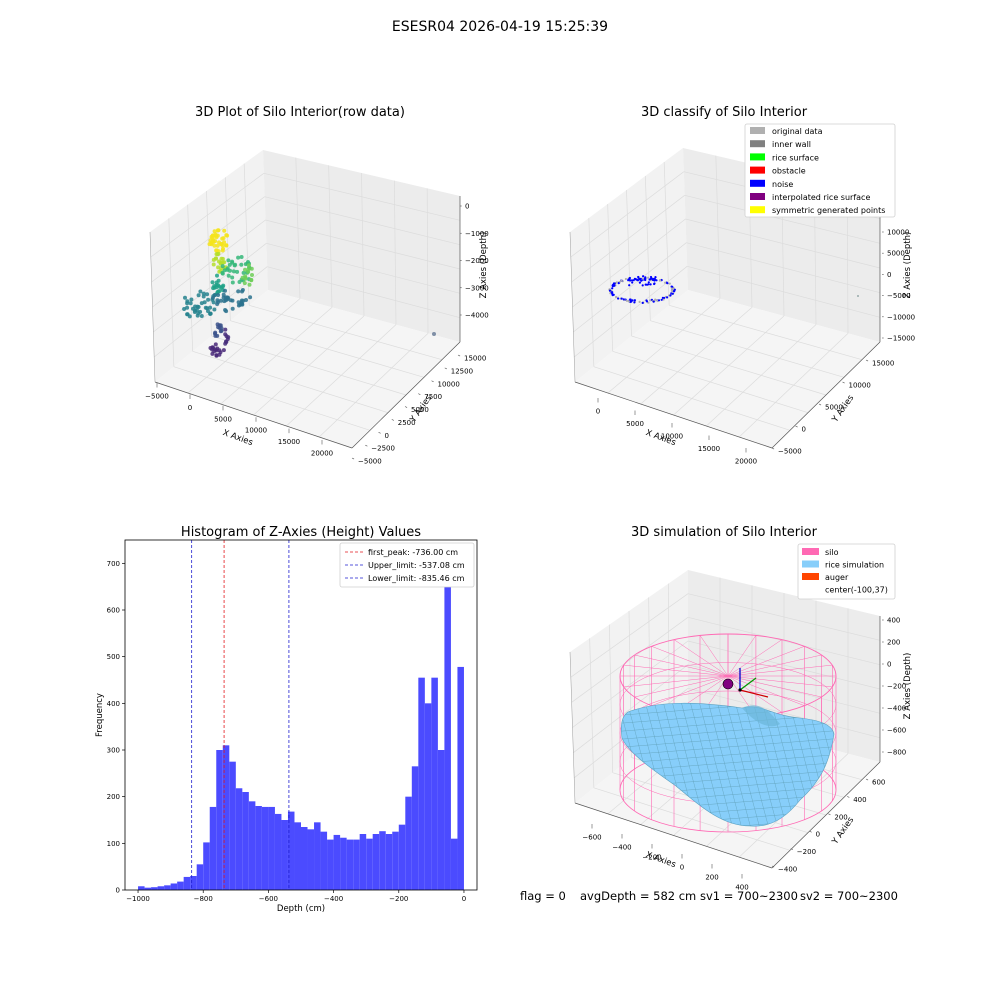 This screenshot has width=1000, height=1000. Describe the element at coordinates (889, 275) in the screenshot. I see `classify-z-tick-label: 0` at that location.